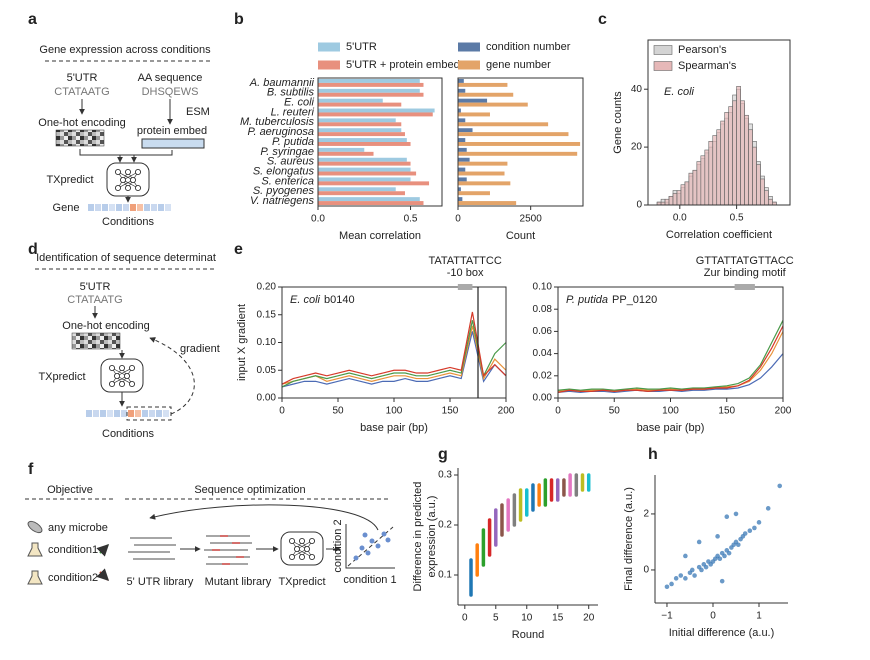  Describe the element at coordinates (653, 454) in the screenshot. I see `panel-label: h` at that location.